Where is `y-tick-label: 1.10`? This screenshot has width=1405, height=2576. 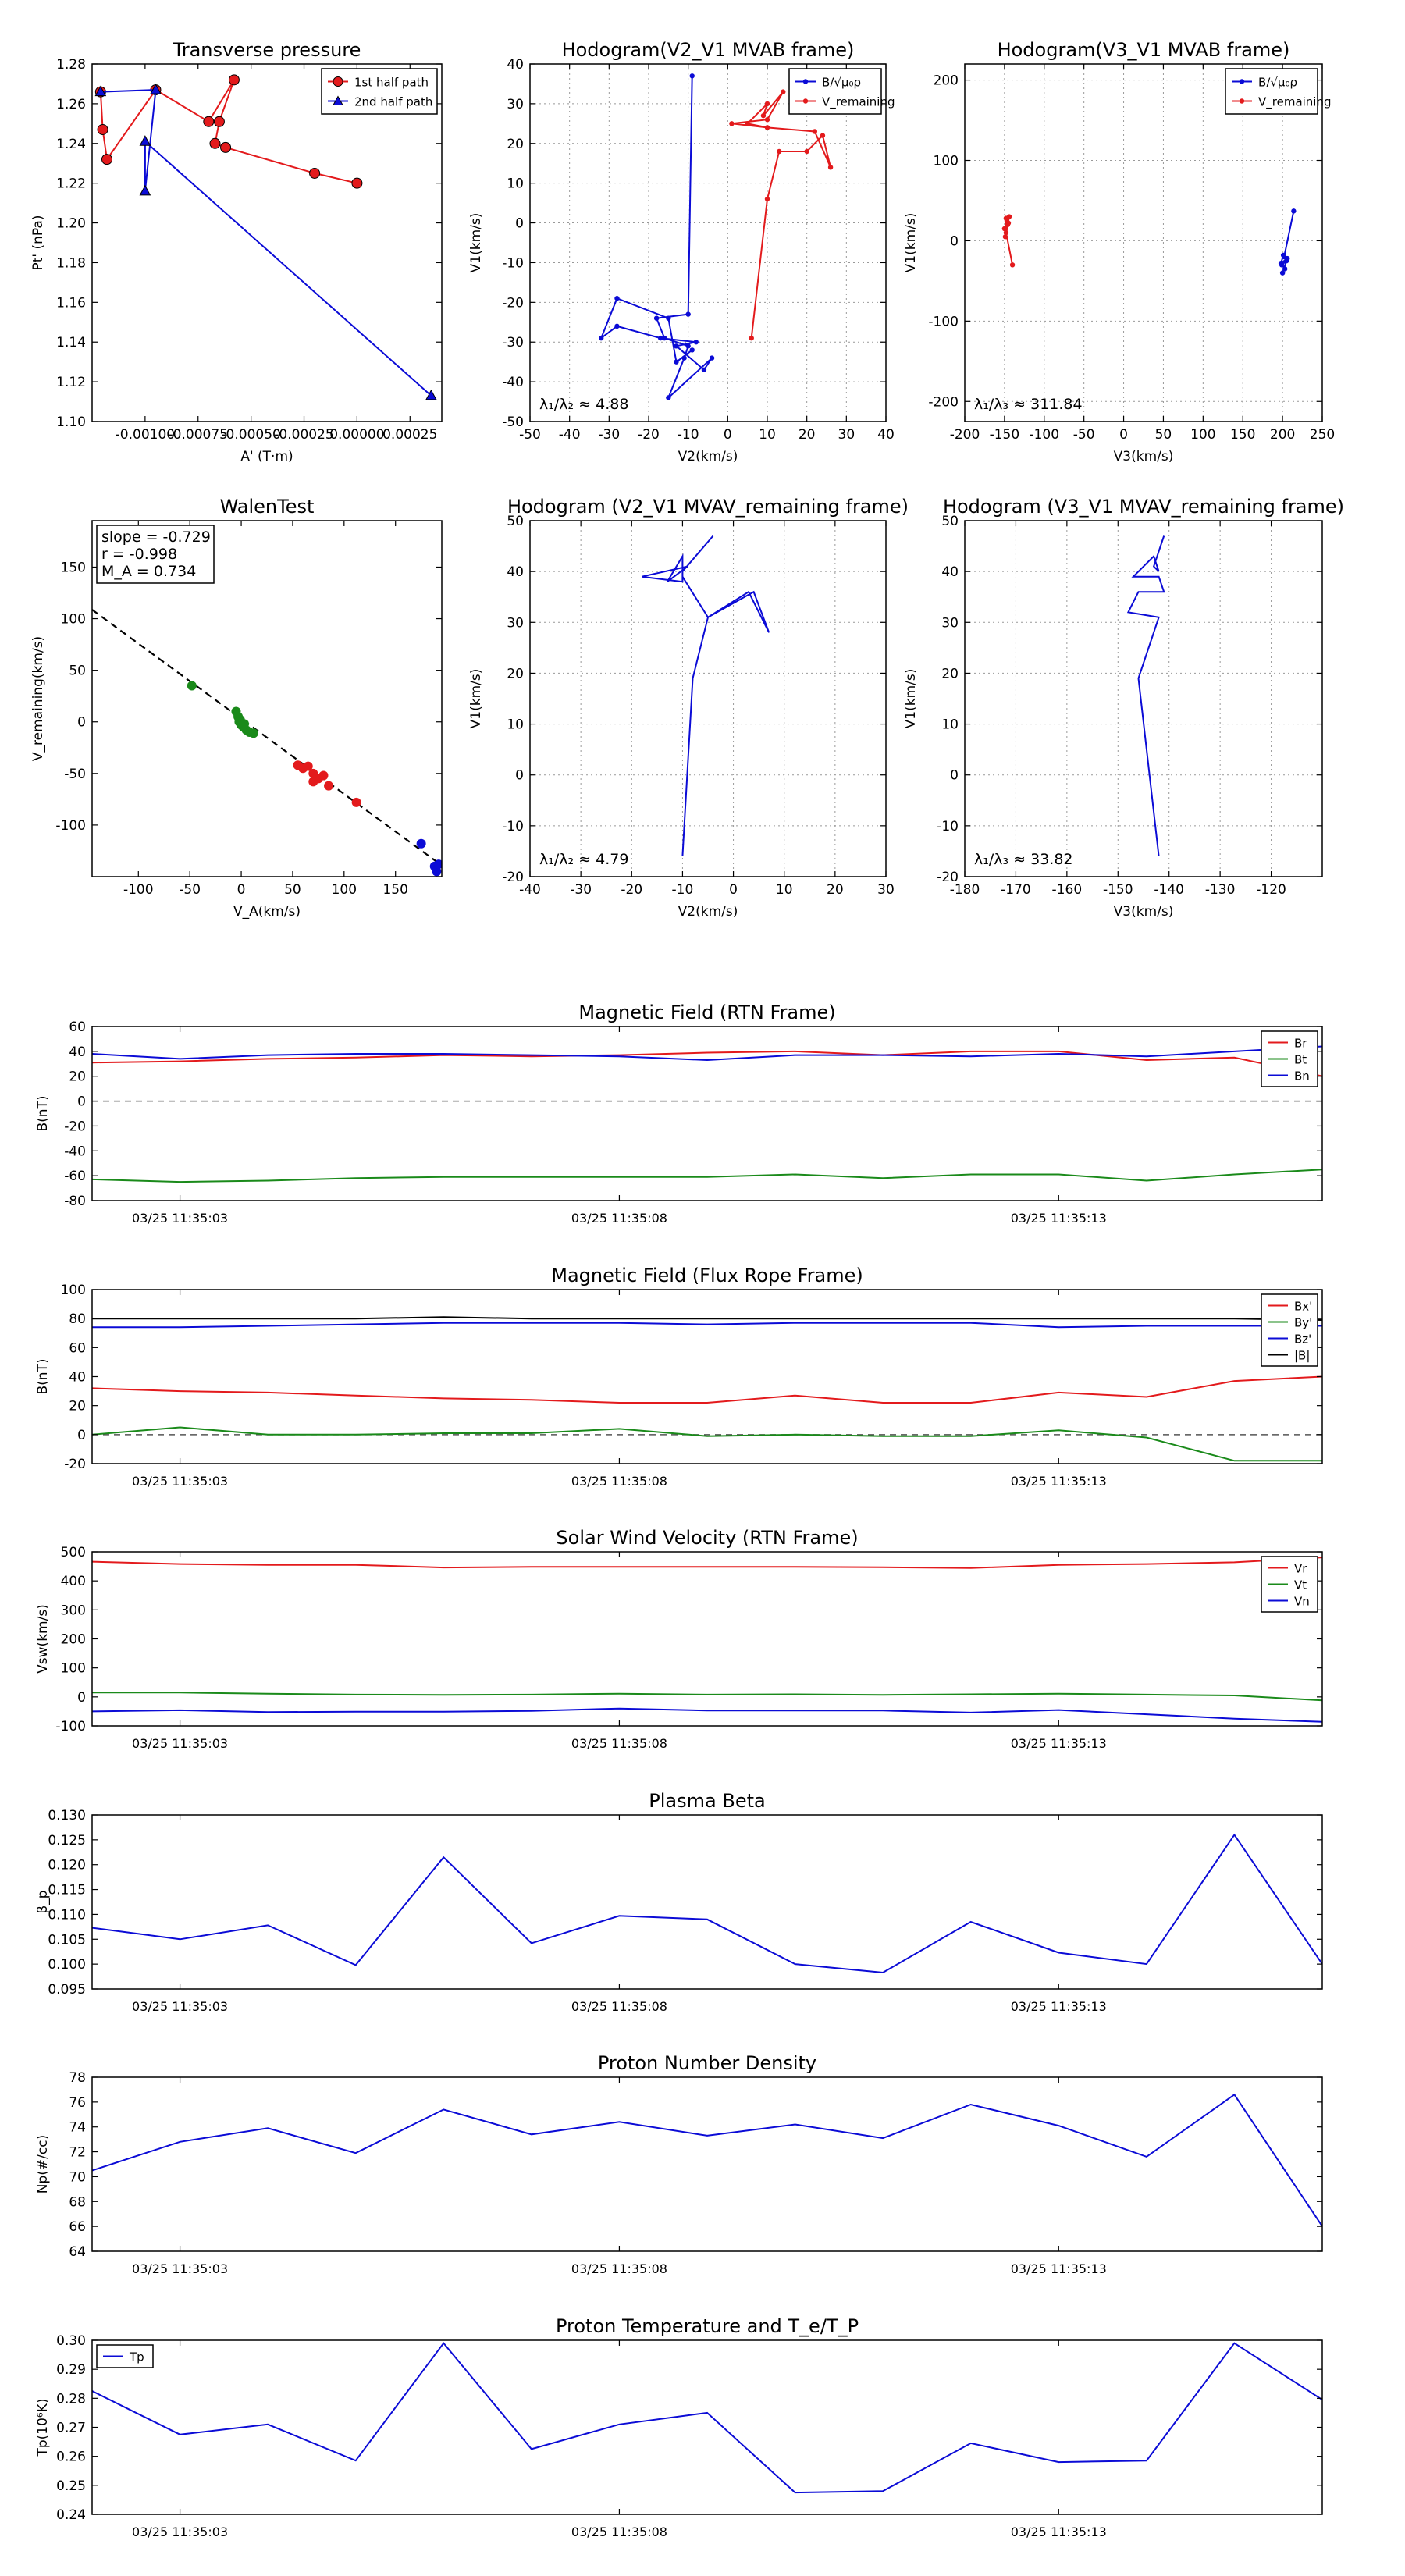 y-tick-label: 1.10 is located at coordinates (71, 422).